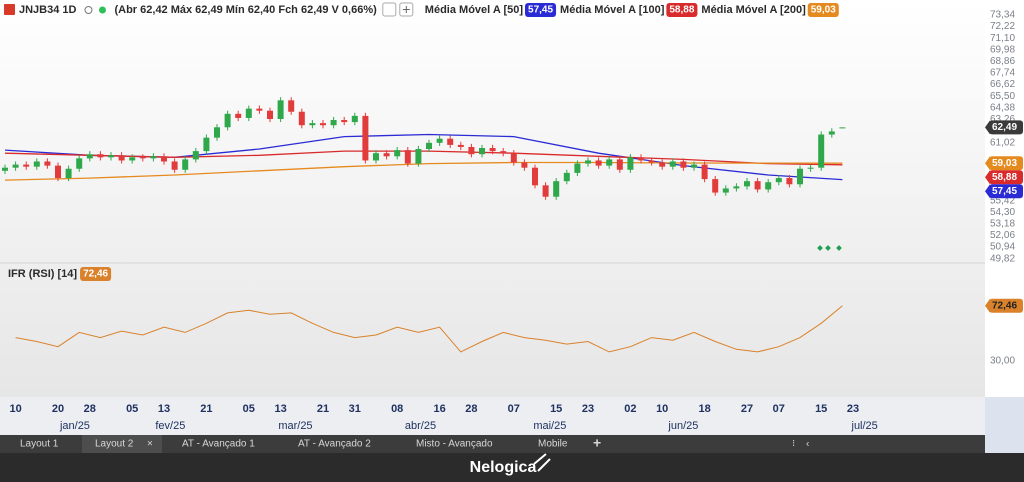 The image size is (1024, 482). What do you see at coordinates (406, 9) in the screenshot?
I see `add-icon` at bounding box center [406, 9].